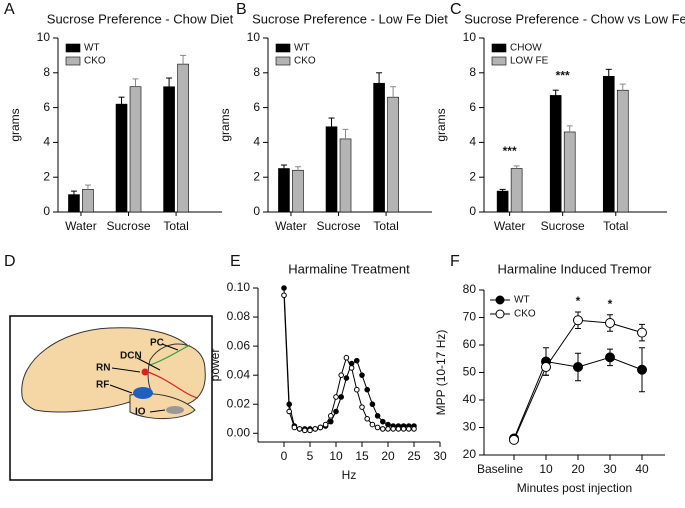 This screenshot has width=685, height=508. I want to click on annotation: ***, so click(563, 75).